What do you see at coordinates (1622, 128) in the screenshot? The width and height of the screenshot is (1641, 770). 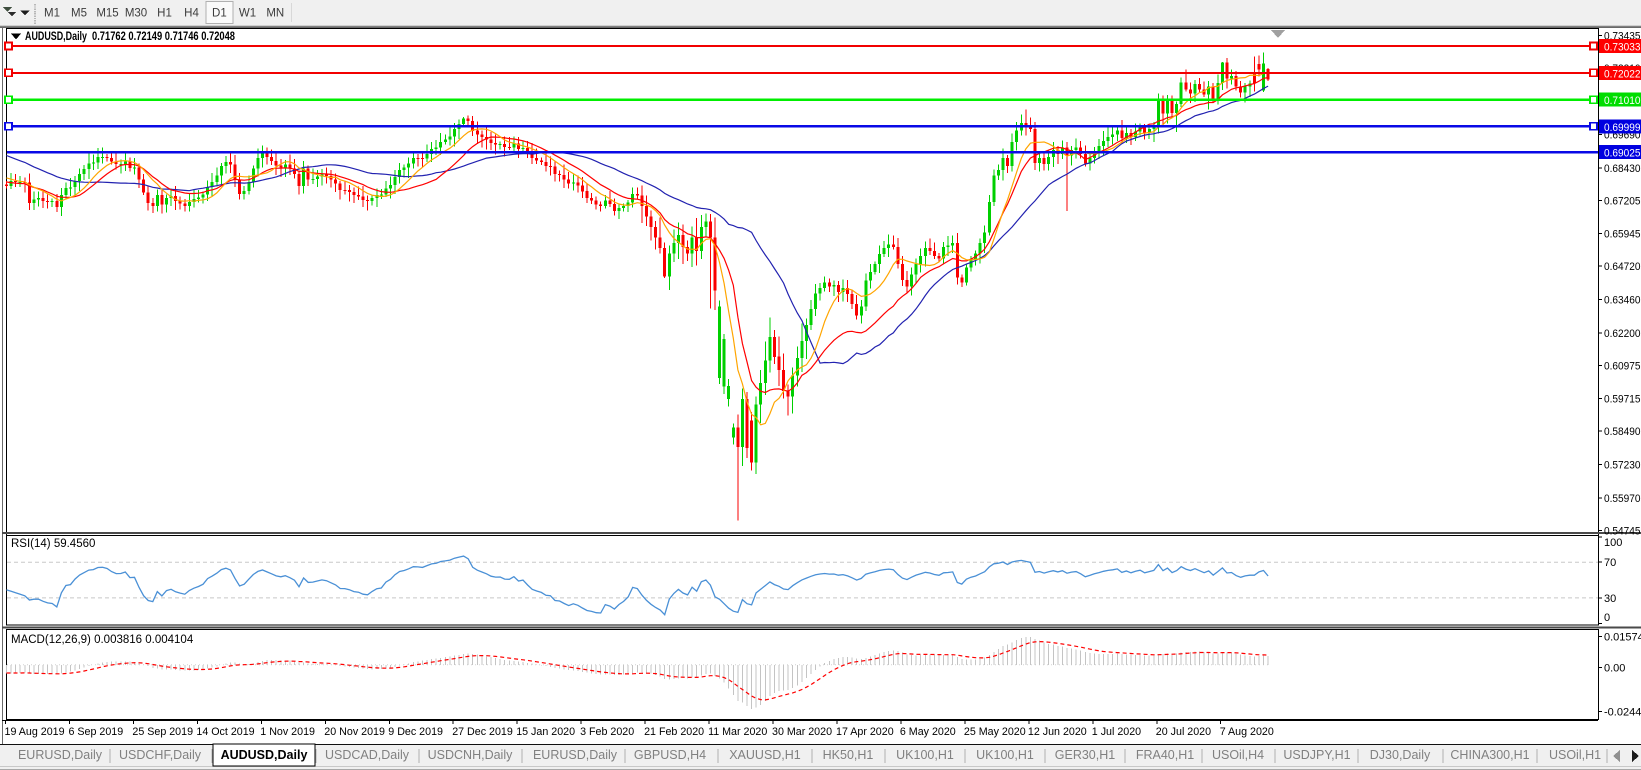 I see `svg-text: 0.69999` at bounding box center [1622, 128].